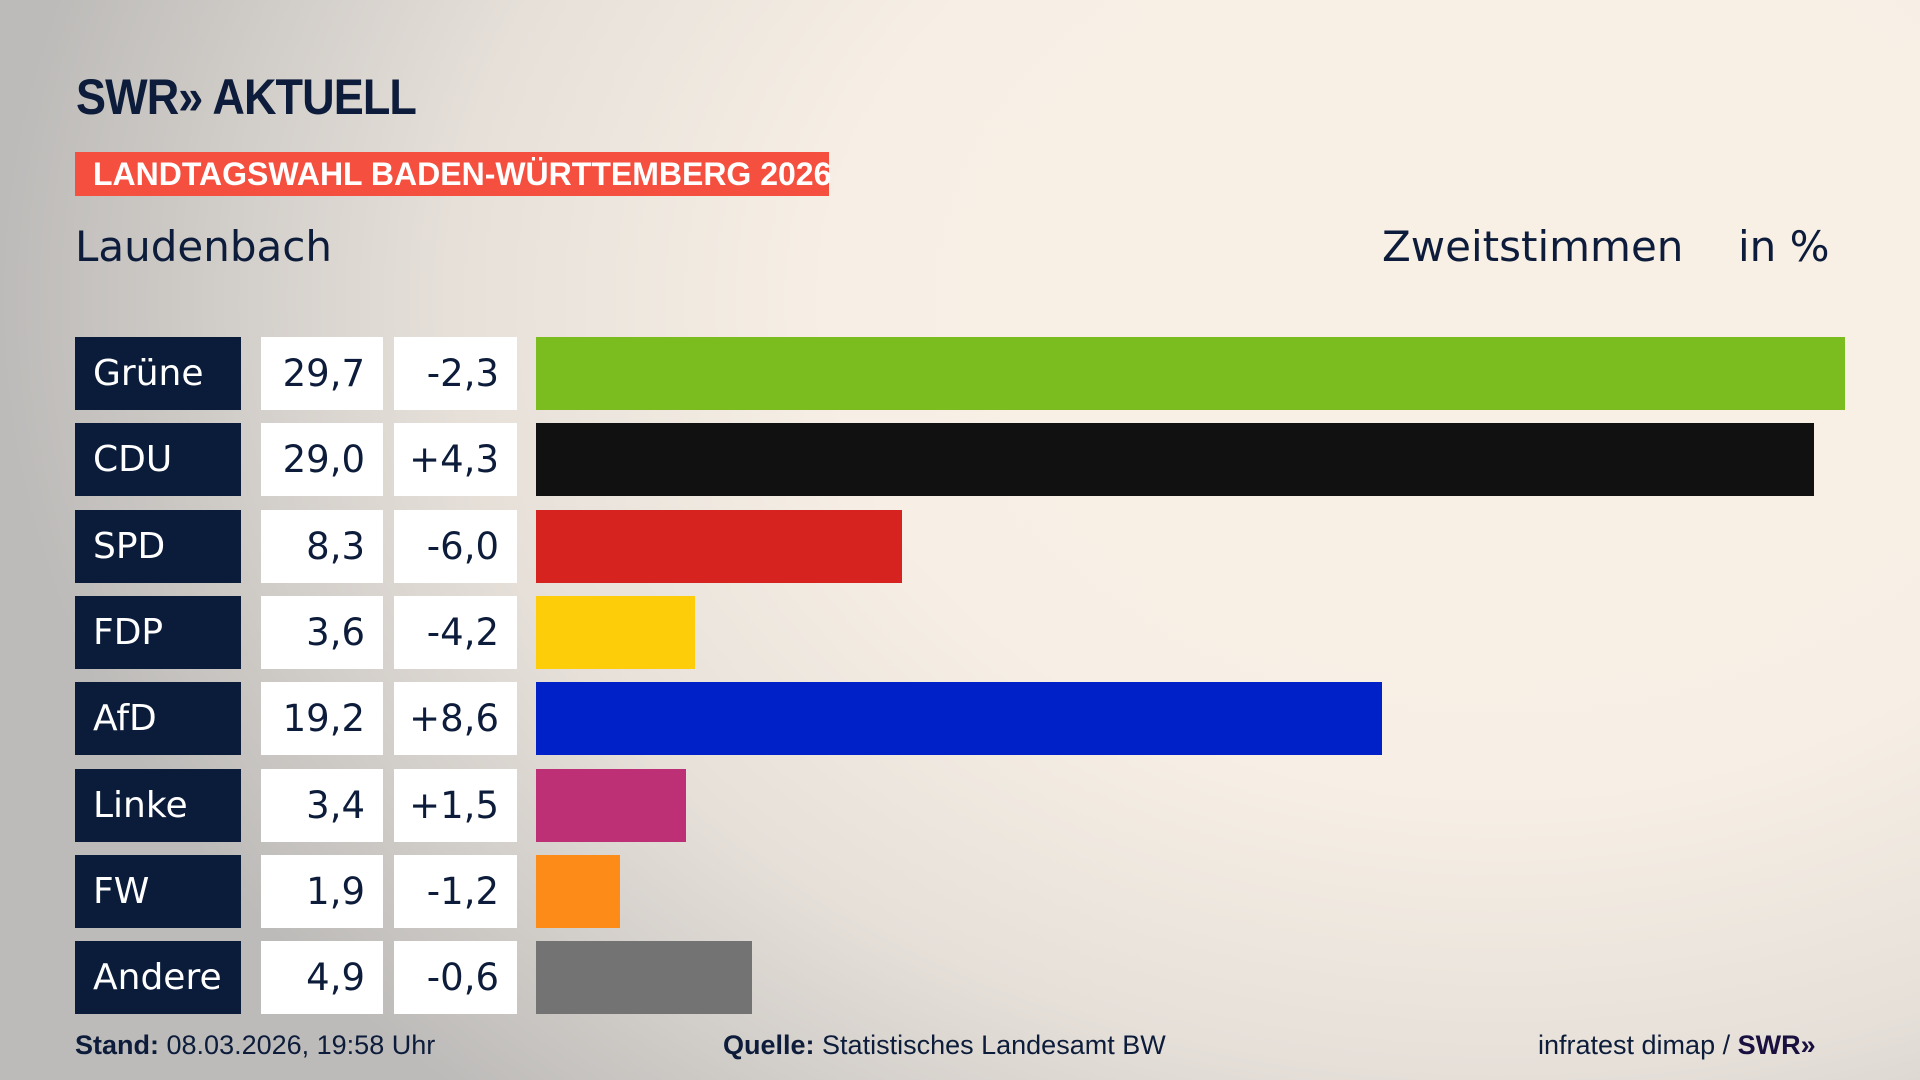  What do you see at coordinates (453, 174) in the screenshot?
I see `election-banner: LANDTAGSWAHL BADEN-WÜRTTEMBERG 2026` at bounding box center [453, 174].